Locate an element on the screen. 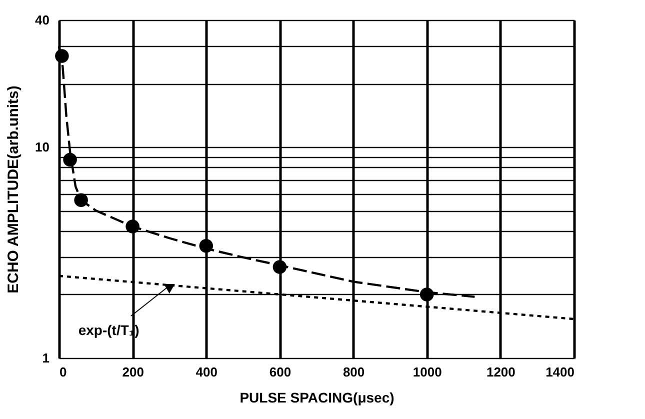 Image resolution: width=645 pixels, height=419 pixels. x-axis-title: PULSE SPACING(μsec) is located at coordinates (317, 398).